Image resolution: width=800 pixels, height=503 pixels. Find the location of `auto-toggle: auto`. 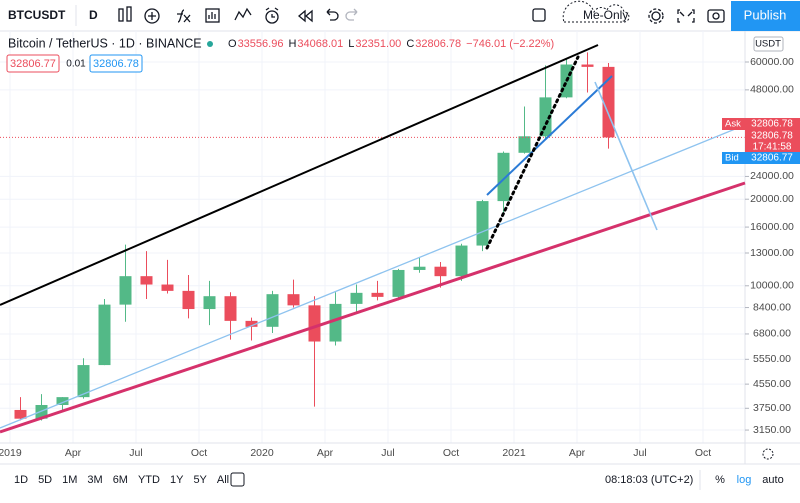

auto-toggle: auto is located at coordinates (772, 480).